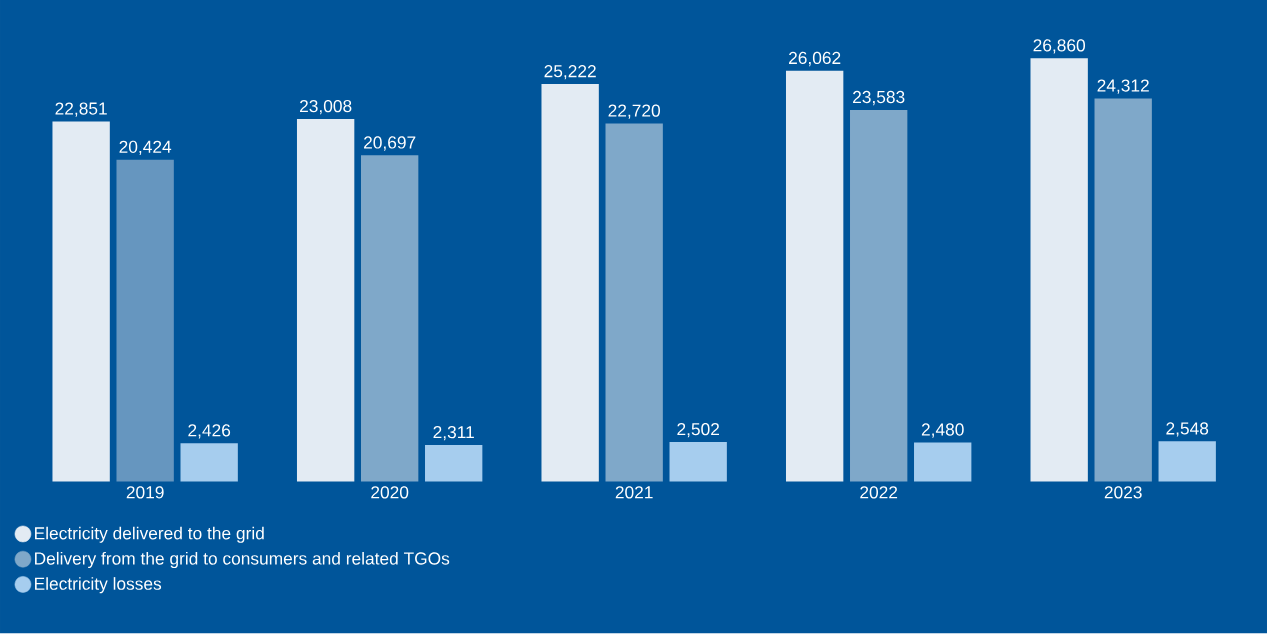 This screenshot has height=634, width=1267. Describe the element at coordinates (326, 107) in the screenshot. I see `data-label: 23,008` at that location.